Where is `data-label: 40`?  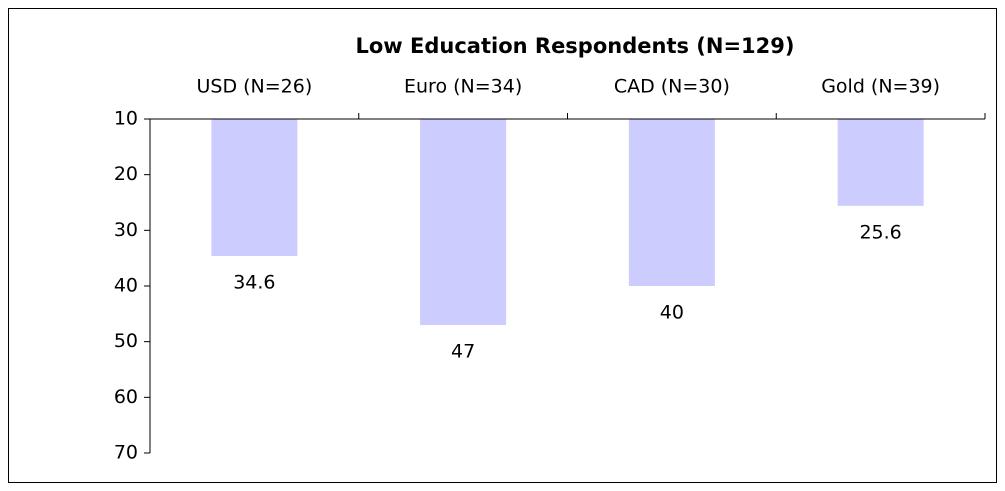 data-label: 40 is located at coordinates (672, 313).